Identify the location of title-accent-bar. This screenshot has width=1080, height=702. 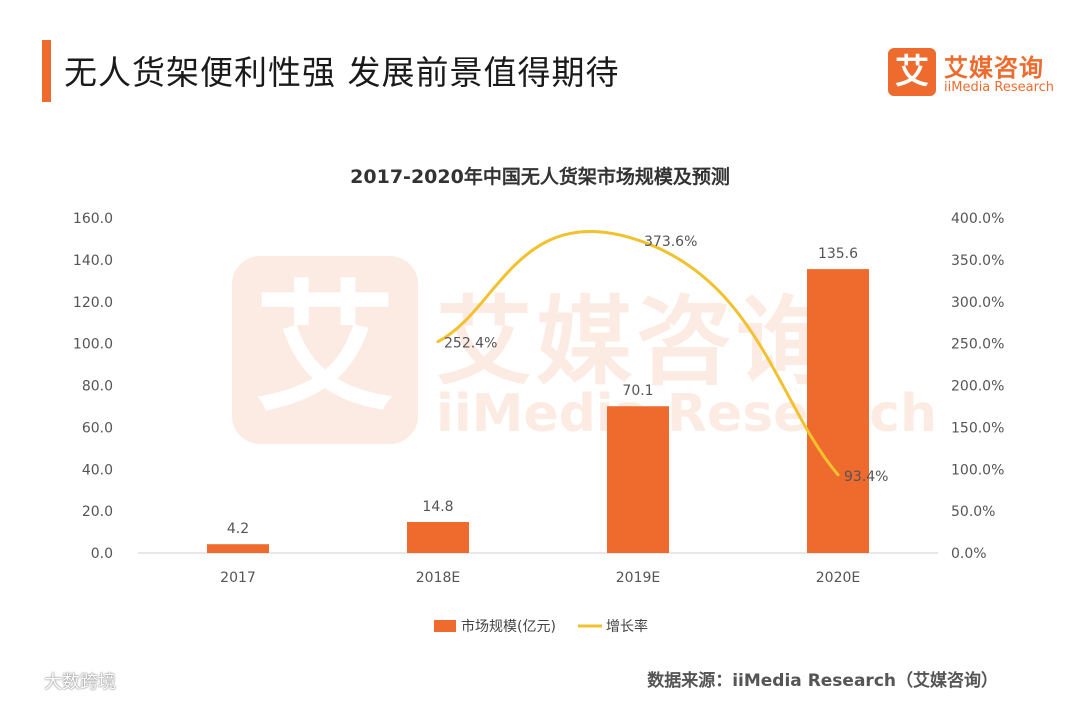
(46, 71).